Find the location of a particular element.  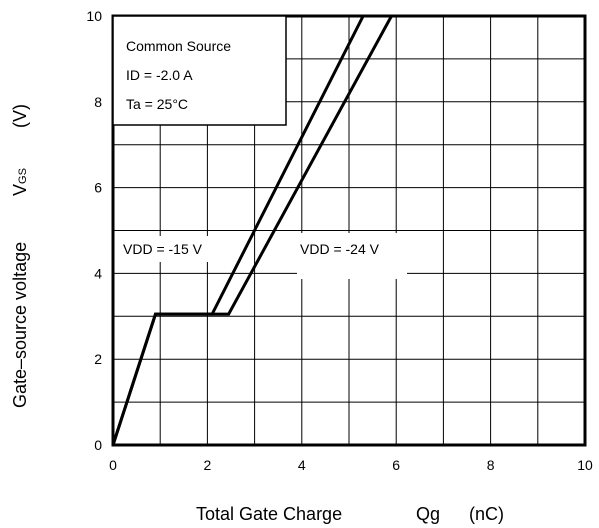

y-tick-label: 6 is located at coordinates (98, 188).